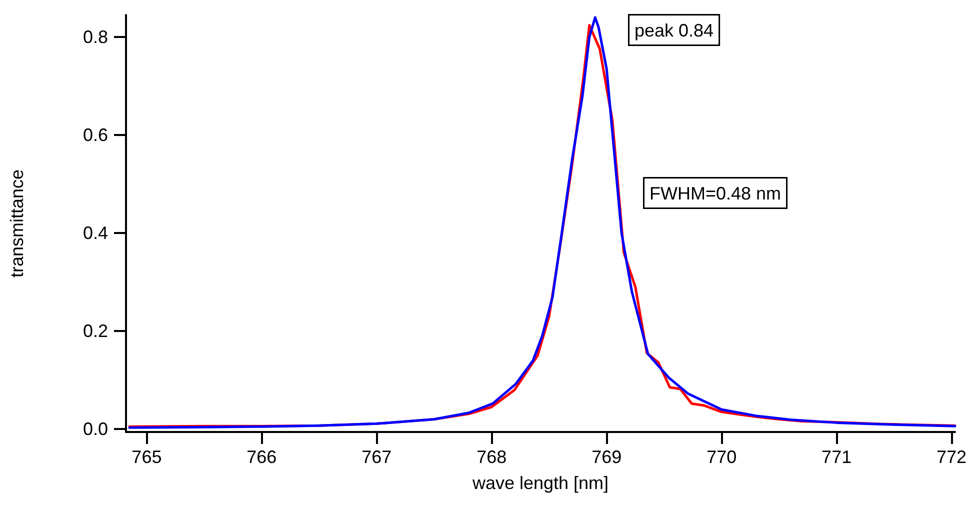 This screenshot has width=973, height=518. What do you see at coordinates (951, 457) in the screenshot?
I see `x-tick-label: 772` at bounding box center [951, 457].